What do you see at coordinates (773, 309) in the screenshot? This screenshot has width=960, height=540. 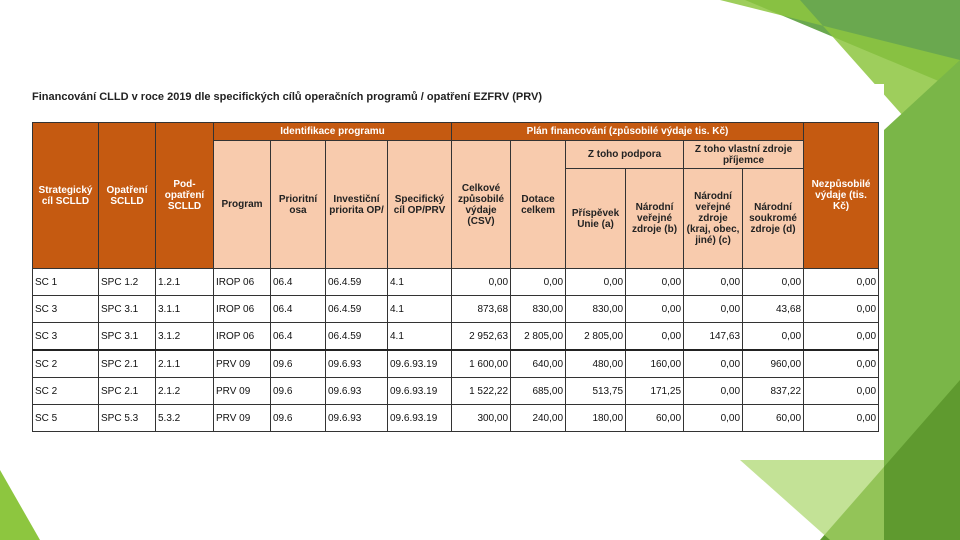 I see `table-cell: 43,68` at bounding box center [773, 309].